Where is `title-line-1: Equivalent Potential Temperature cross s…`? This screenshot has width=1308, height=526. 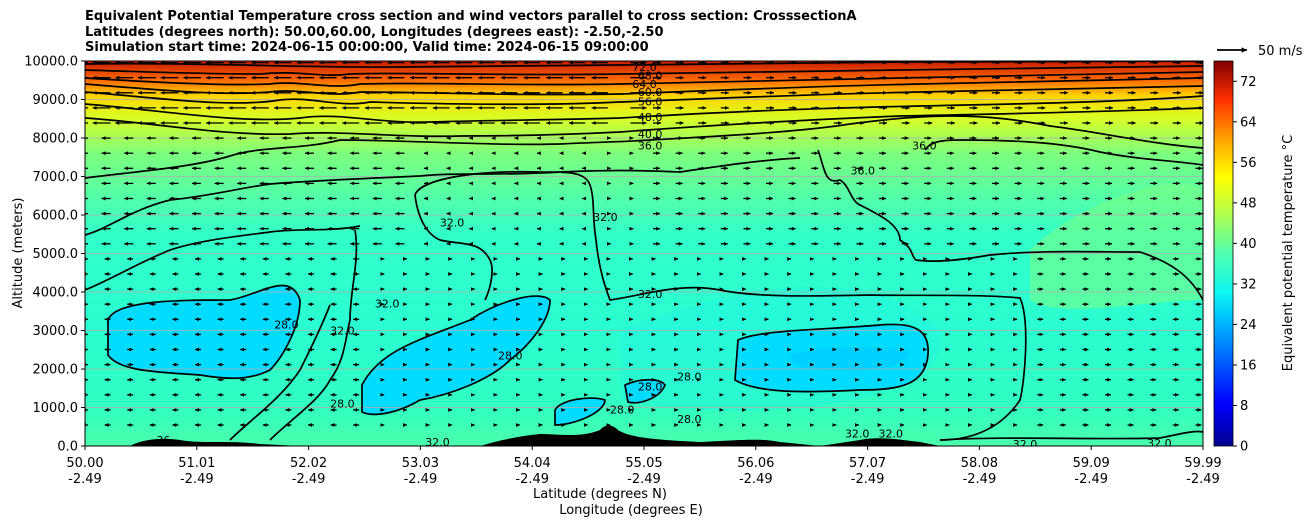
title-line-1: Equivalent Potential Temperature cross s… is located at coordinates (471, 16).